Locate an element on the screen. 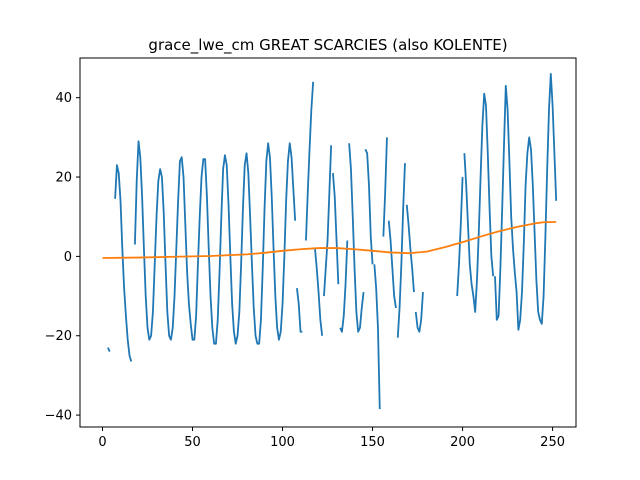  x-tick-label-5: 250 is located at coordinates (552, 442).